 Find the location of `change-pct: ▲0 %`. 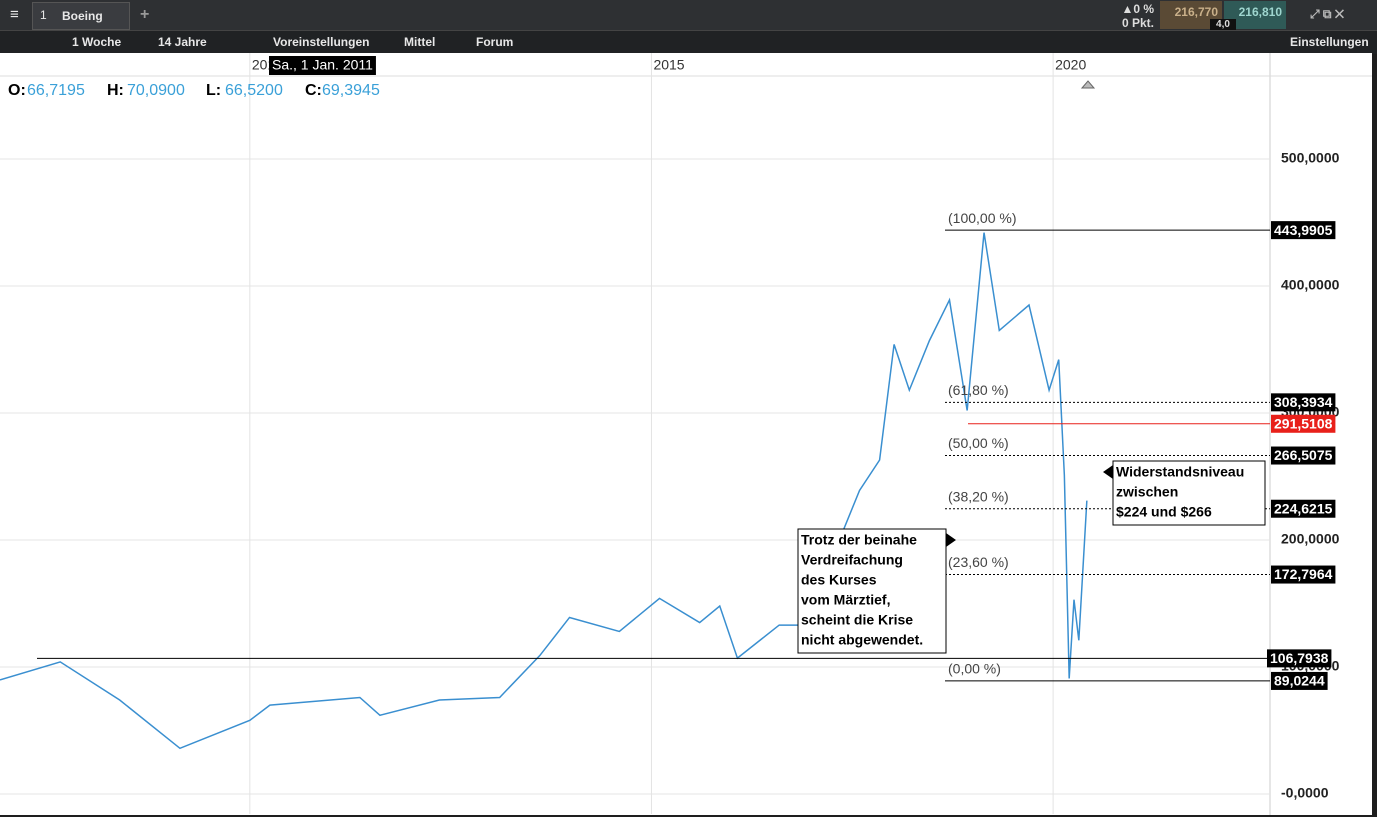

change-pct: ▲0 % is located at coordinates (1137, 9).